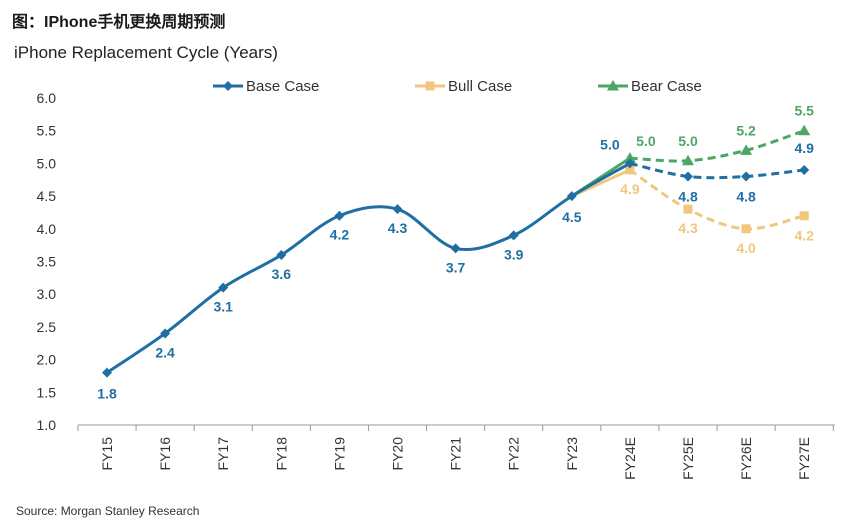  I want to click on y-tick-label: 6.0, so click(47, 98).